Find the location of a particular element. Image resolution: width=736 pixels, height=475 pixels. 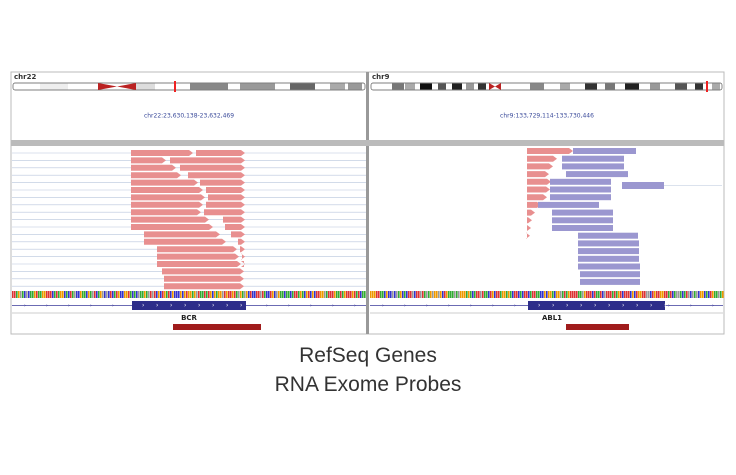

probe is located at coordinates (217, 327).